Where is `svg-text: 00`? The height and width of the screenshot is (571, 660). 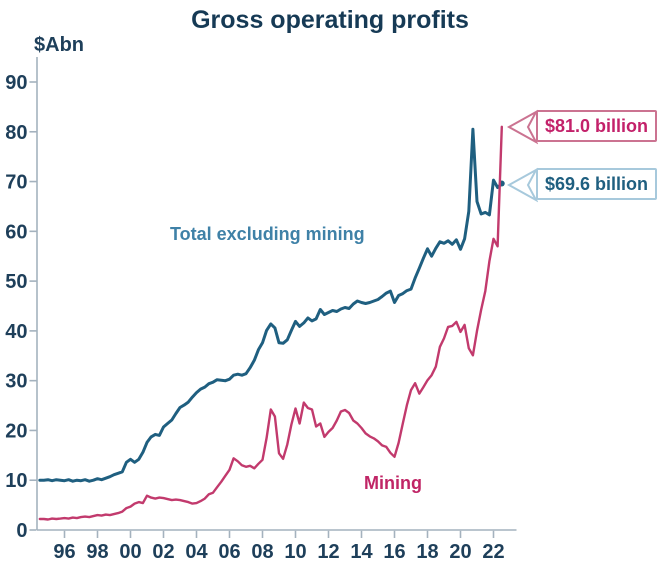 svg-text: 00 is located at coordinates (130, 552).